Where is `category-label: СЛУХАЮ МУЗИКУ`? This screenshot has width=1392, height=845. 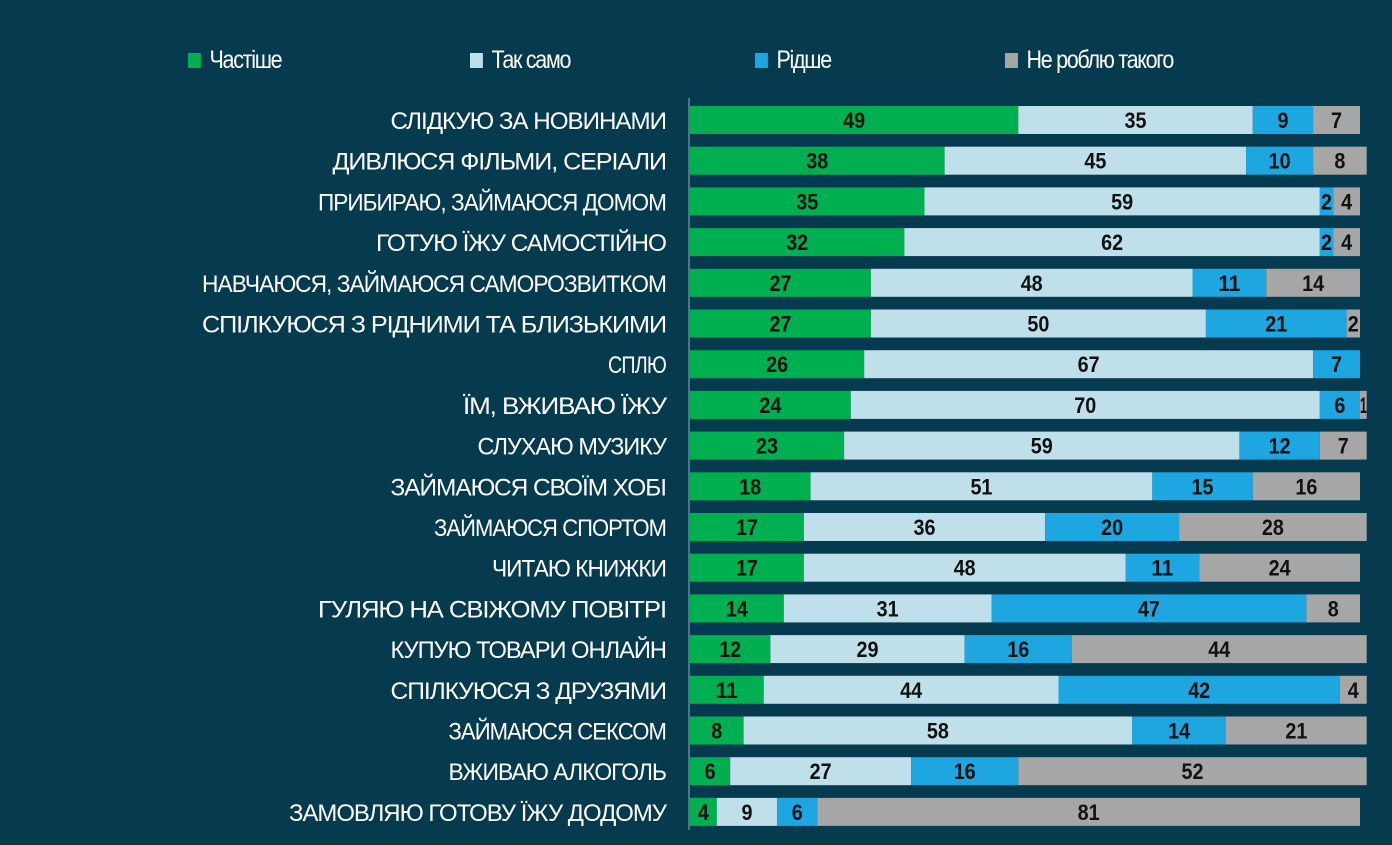
category-label: СЛУХАЮ МУЗИКУ is located at coordinates (573, 447).